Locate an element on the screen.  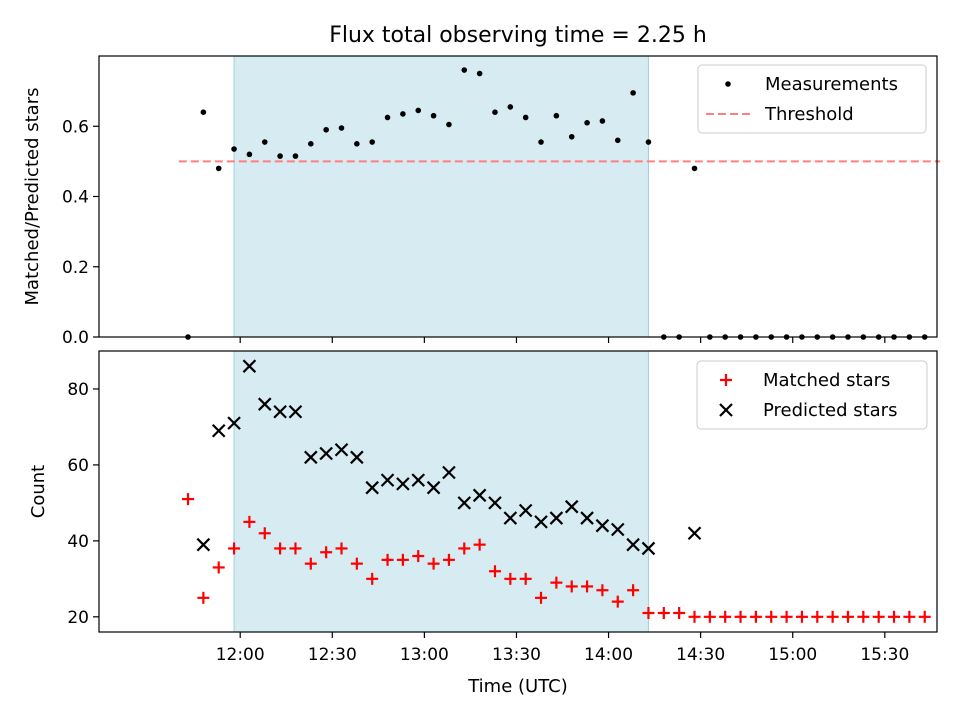
legend-predicted-marker is located at coordinates (726, 410).